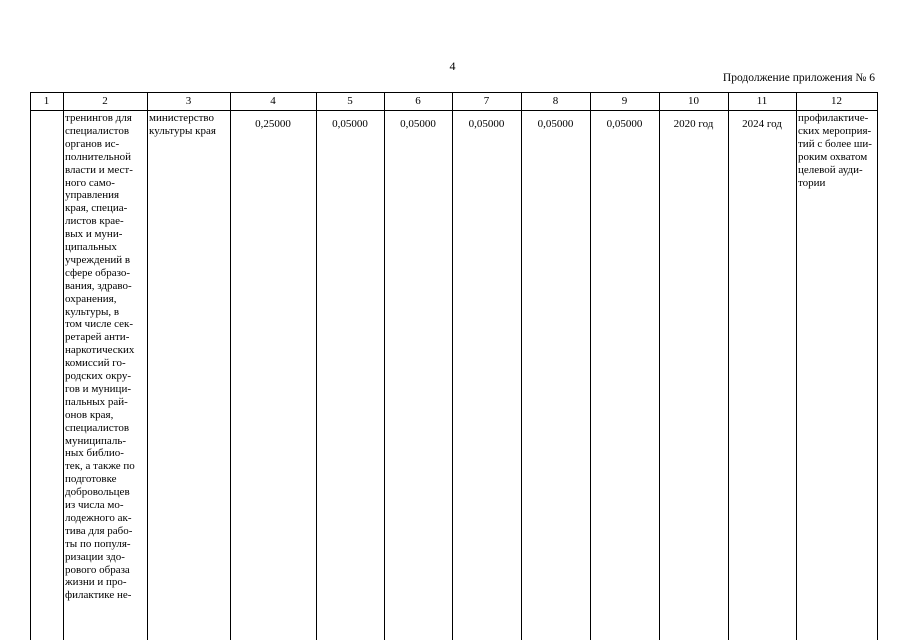 Image resolution: width=905 pixels, height=640 pixels. I want to click on cell-line: пальных рай-, so click(96, 401).